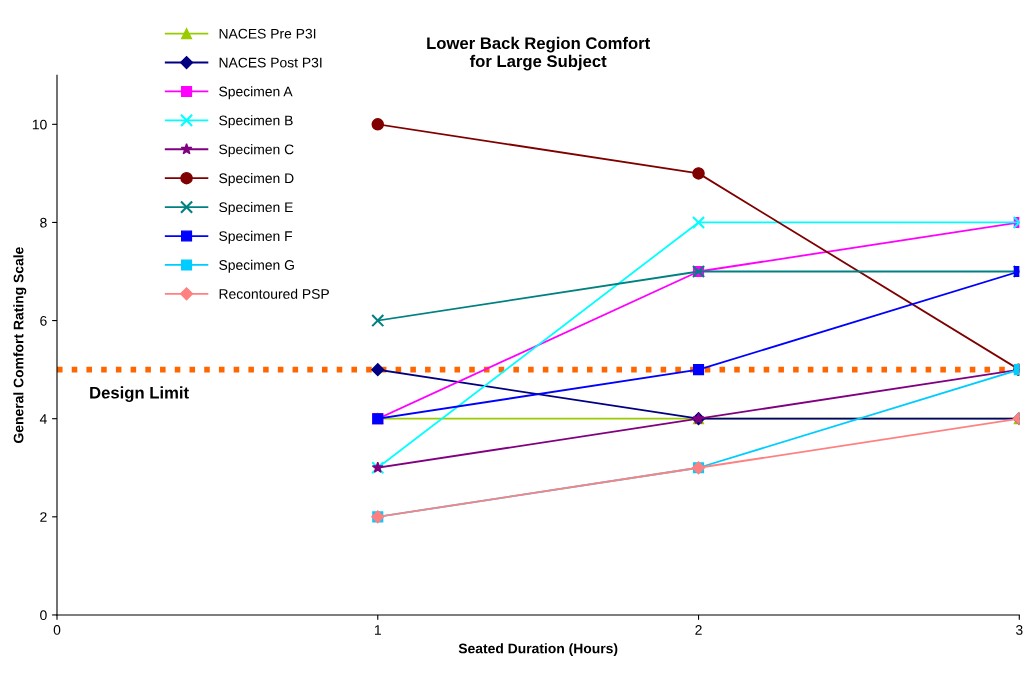 This screenshot has height=678, width=1027. I want to click on legend-label: NACES Post P3I, so click(270, 62).